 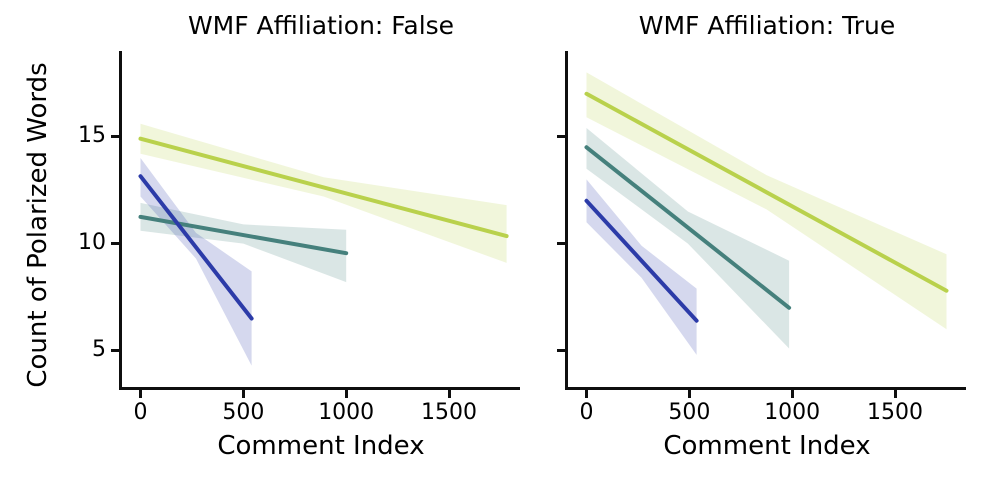 I want to click on y-tick-label: 10, so click(x=92, y=242).